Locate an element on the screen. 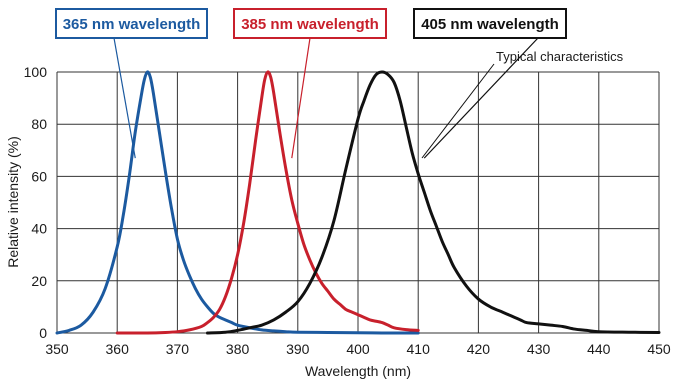 The height and width of the screenshot is (381, 673). x-tick-label: 430 is located at coordinates (539, 349).